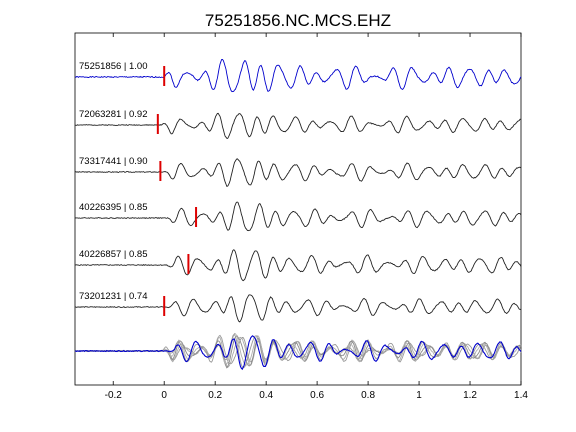 The height and width of the screenshot is (432, 576). I want to click on trace: 75251856 | 1.00, so click(298, 75).